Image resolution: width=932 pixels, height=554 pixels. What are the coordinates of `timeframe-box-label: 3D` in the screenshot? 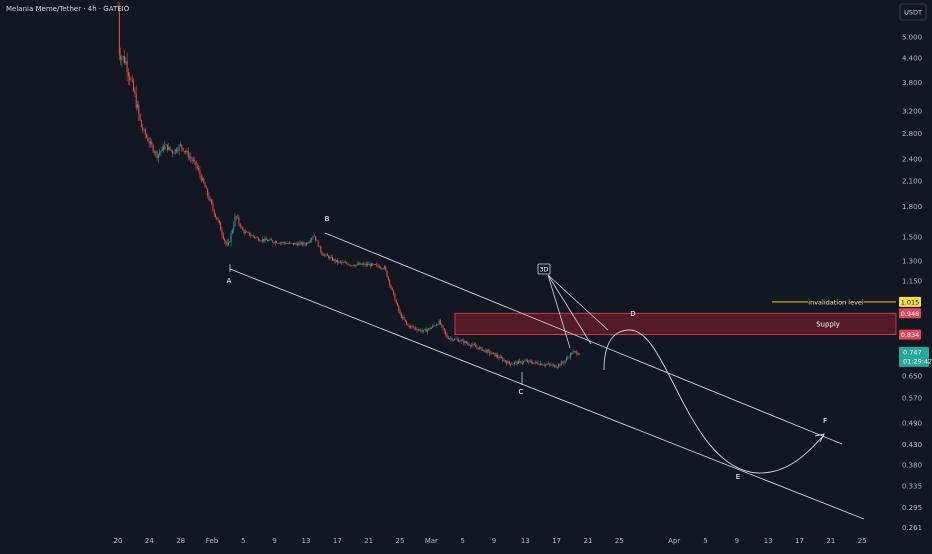 It's located at (544, 270).